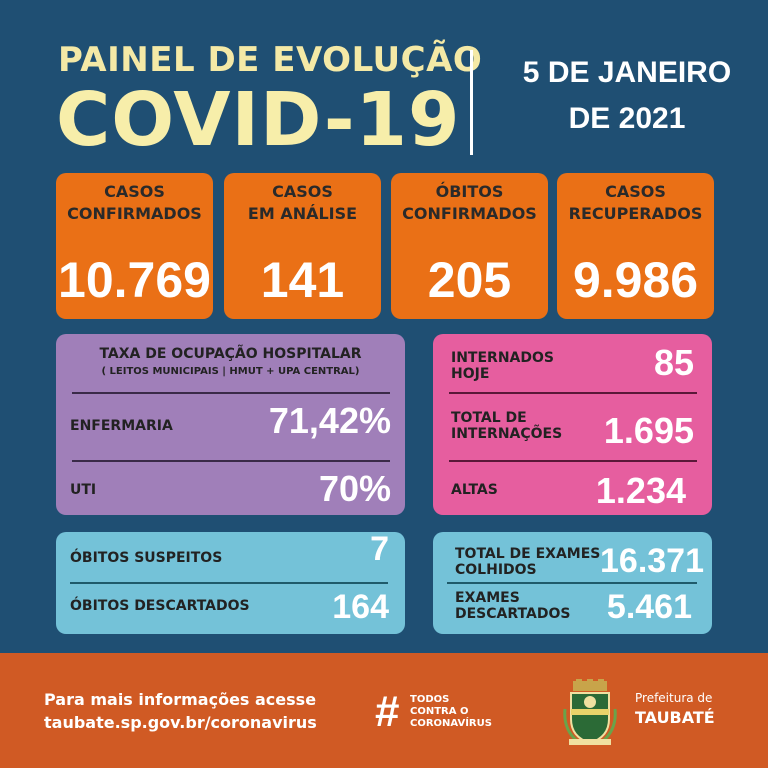 The image size is (768, 768). What do you see at coordinates (507, 434) in the screenshot?
I see `label-line-2: INTERNAÇÕES` at bounding box center [507, 434].